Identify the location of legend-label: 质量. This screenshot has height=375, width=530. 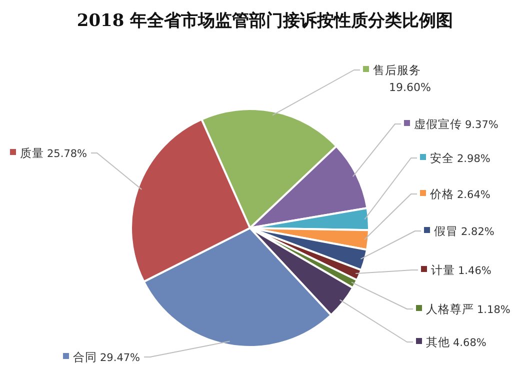
(32, 153).